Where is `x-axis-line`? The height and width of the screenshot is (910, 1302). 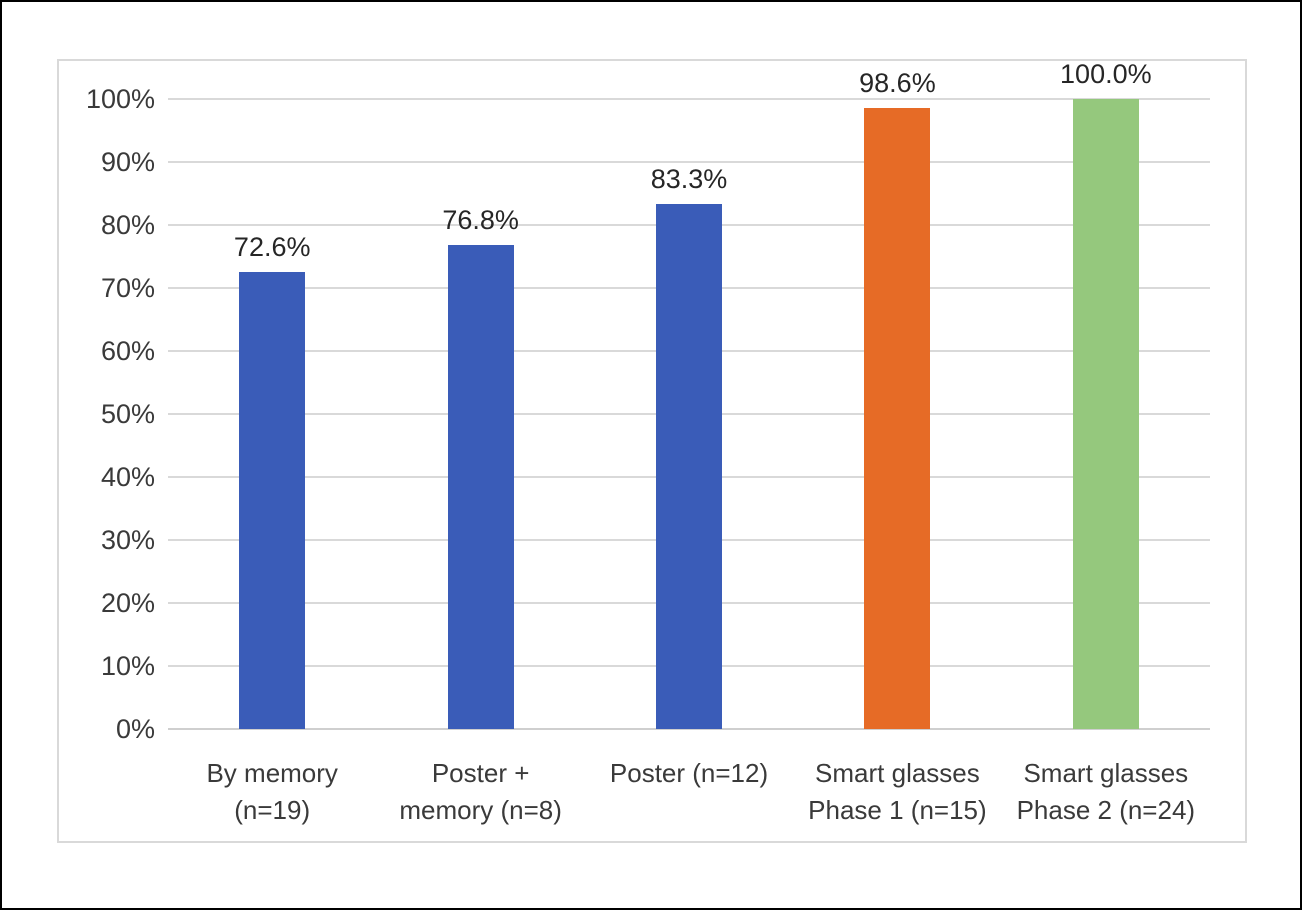
x-axis-line is located at coordinates (689, 729).